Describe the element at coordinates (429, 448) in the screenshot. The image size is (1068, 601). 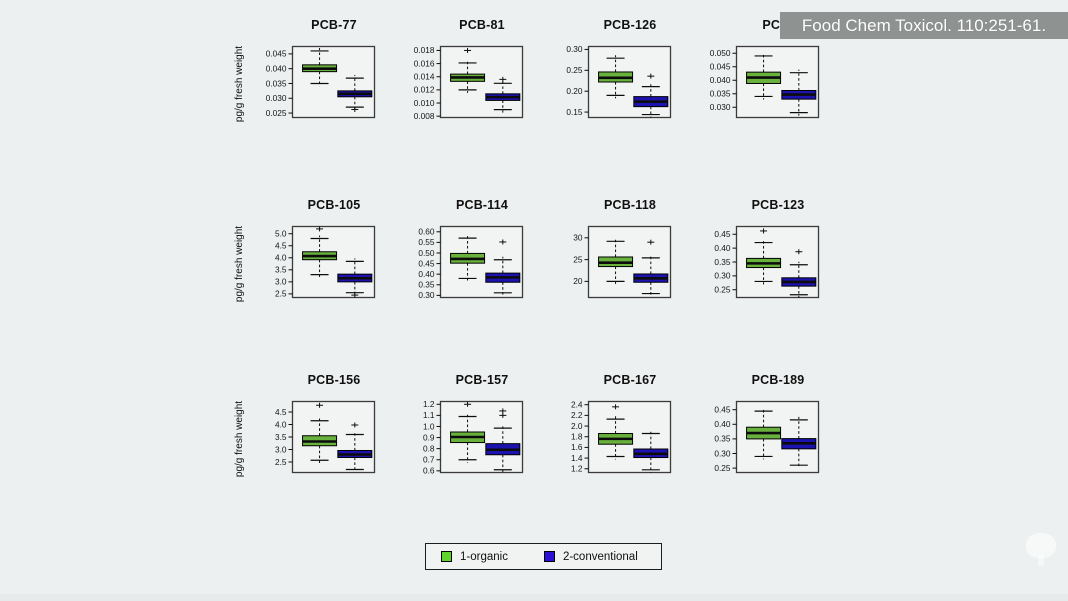
I see `y-tick-label: 0.8` at that location.